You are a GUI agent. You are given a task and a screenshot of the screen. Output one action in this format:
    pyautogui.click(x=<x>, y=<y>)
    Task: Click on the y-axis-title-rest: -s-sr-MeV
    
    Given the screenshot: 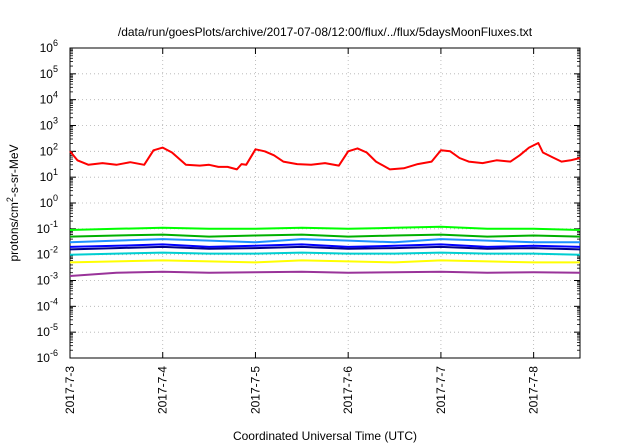 What is the action you would take?
    pyautogui.click(x=14, y=170)
    